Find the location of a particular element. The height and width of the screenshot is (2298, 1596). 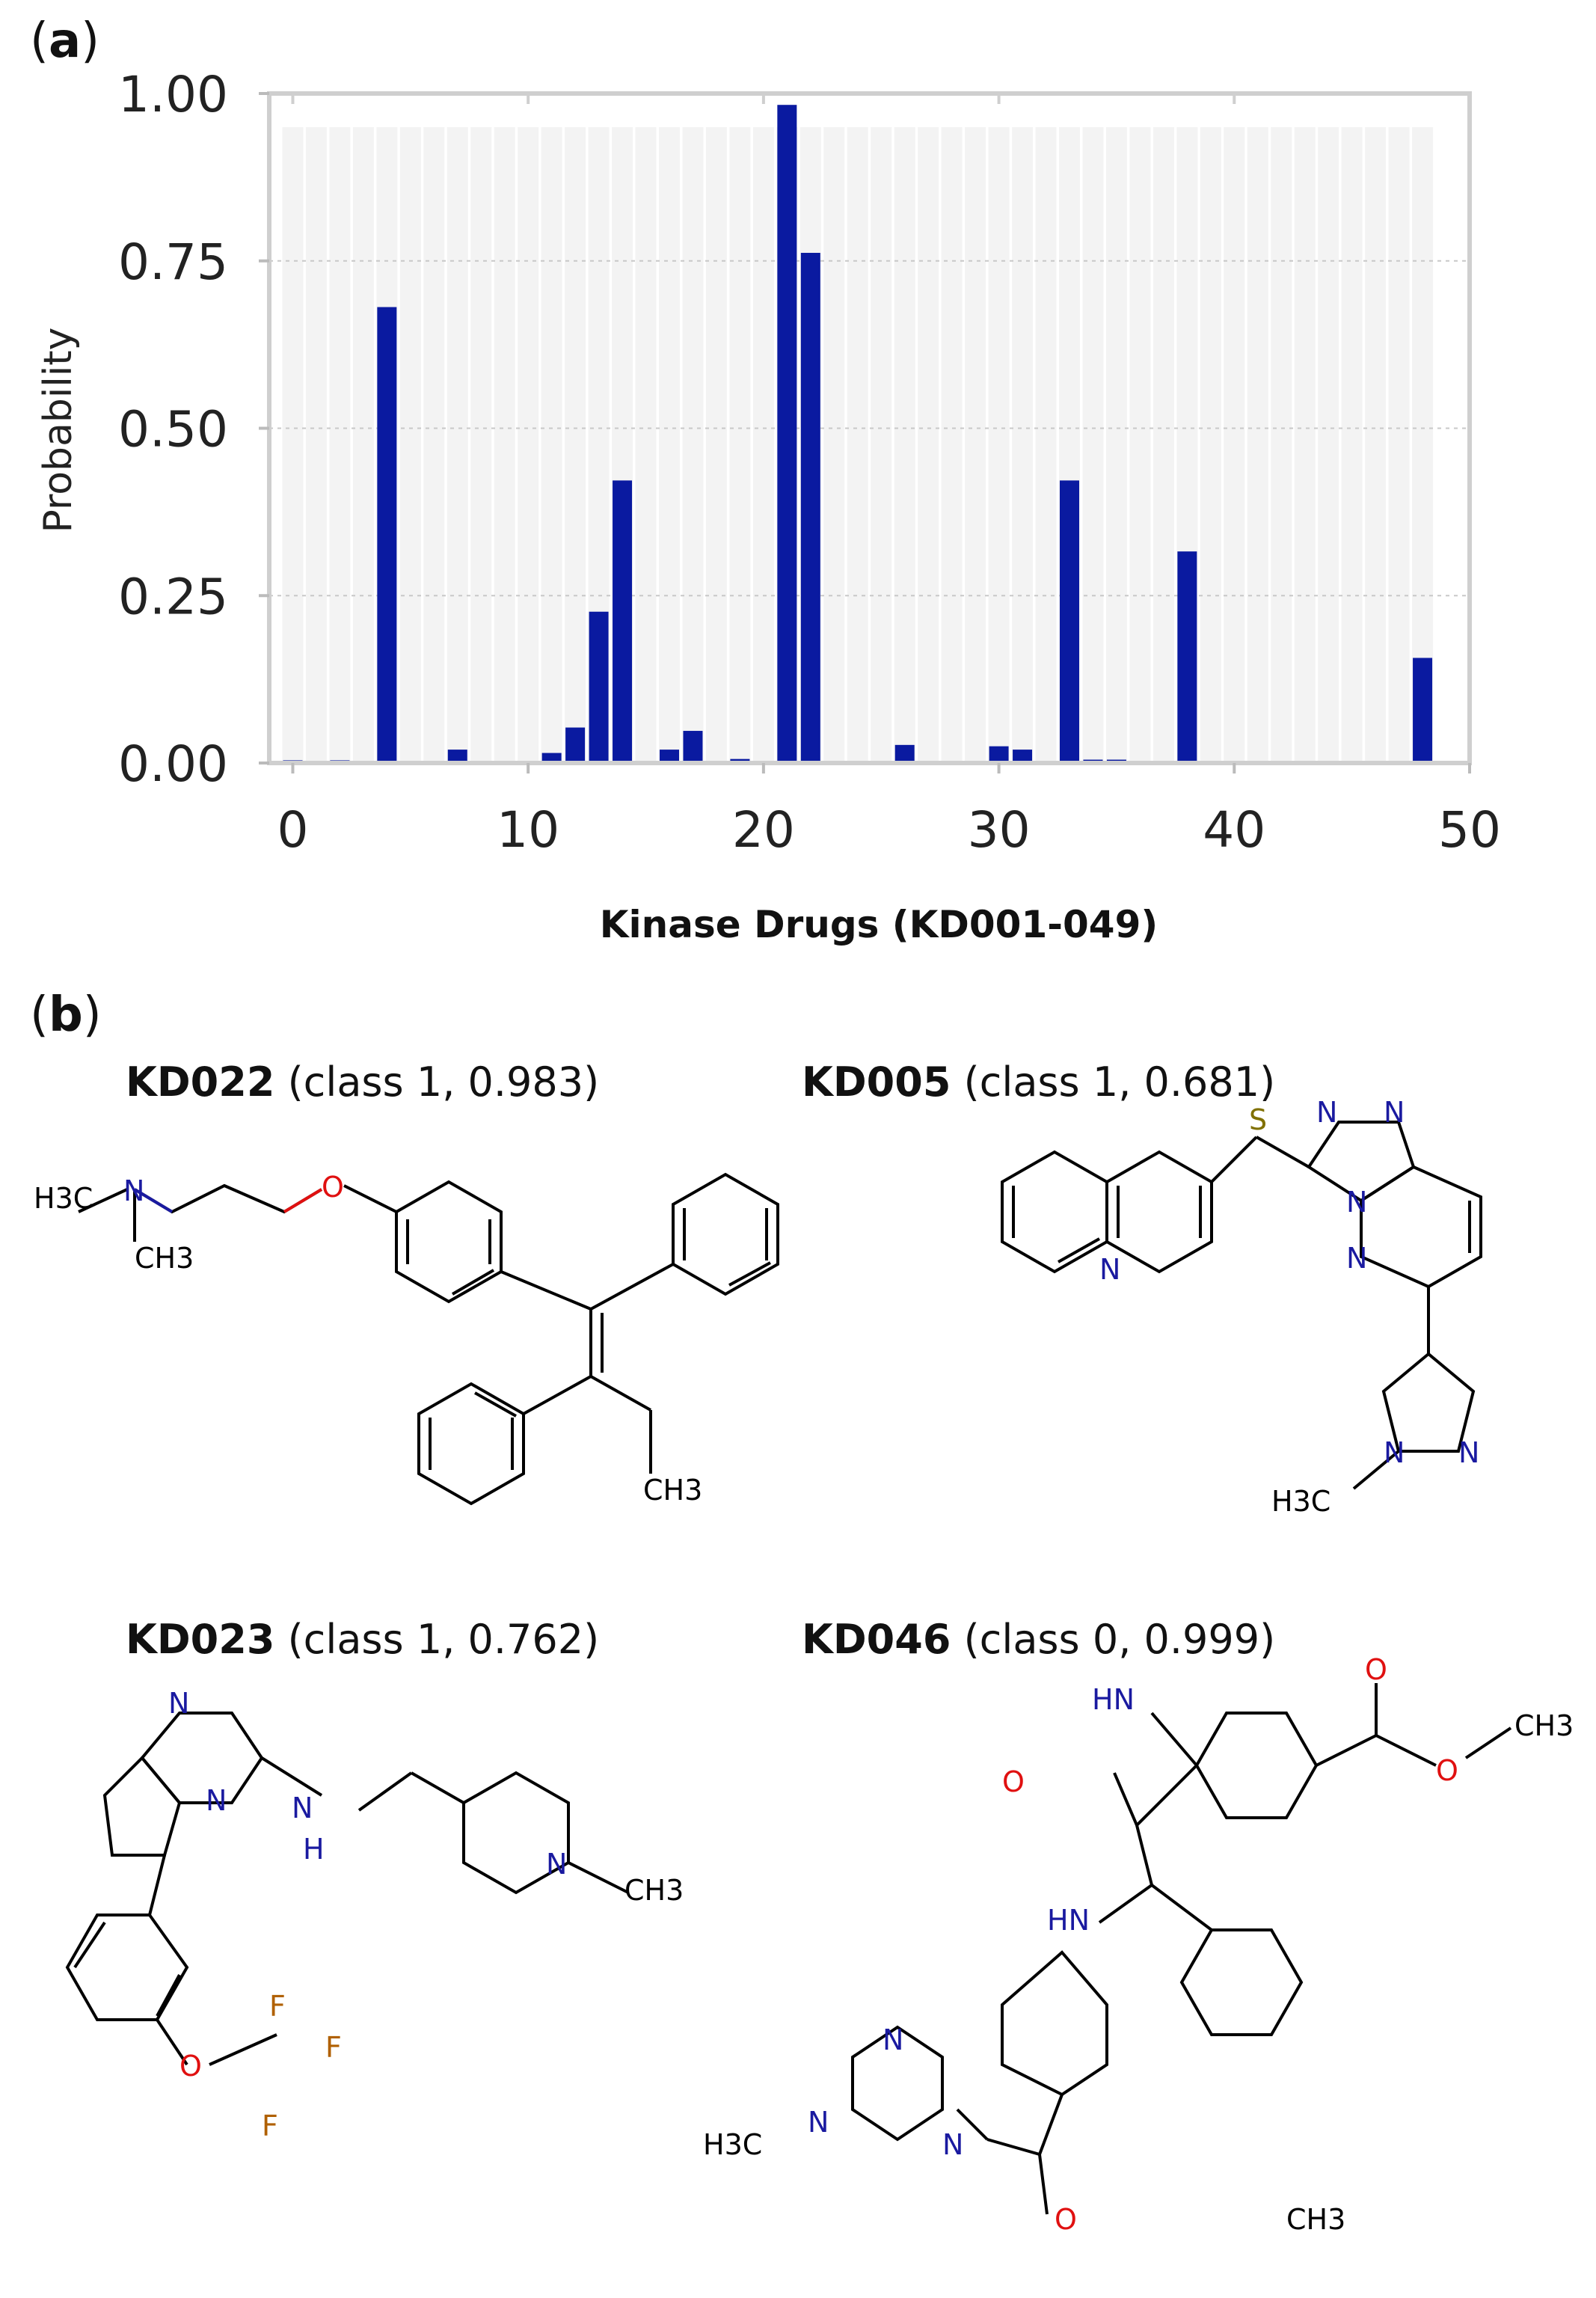

y-tick-label: 0.75 is located at coordinates (173, 262).